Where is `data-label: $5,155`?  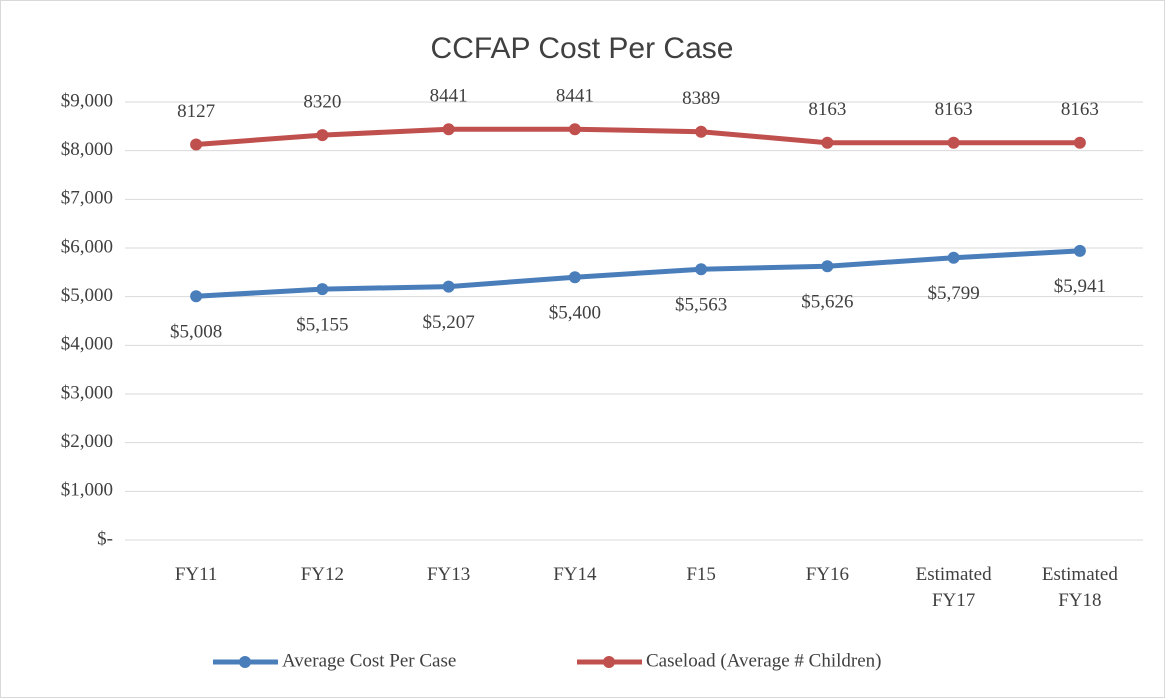 data-label: $5,155 is located at coordinates (322, 324).